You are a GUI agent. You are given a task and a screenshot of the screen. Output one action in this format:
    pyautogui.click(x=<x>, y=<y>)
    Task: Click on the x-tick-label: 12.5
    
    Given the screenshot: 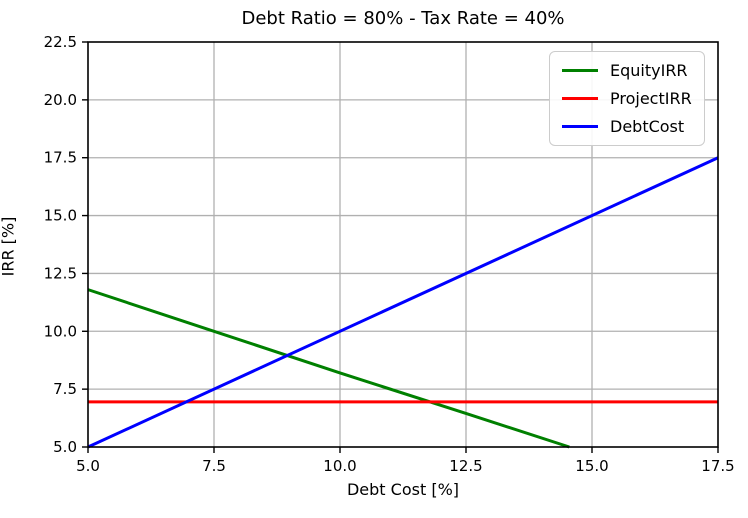 What is the action you would take?
    pyautogui.click(x=465, y=466)
    